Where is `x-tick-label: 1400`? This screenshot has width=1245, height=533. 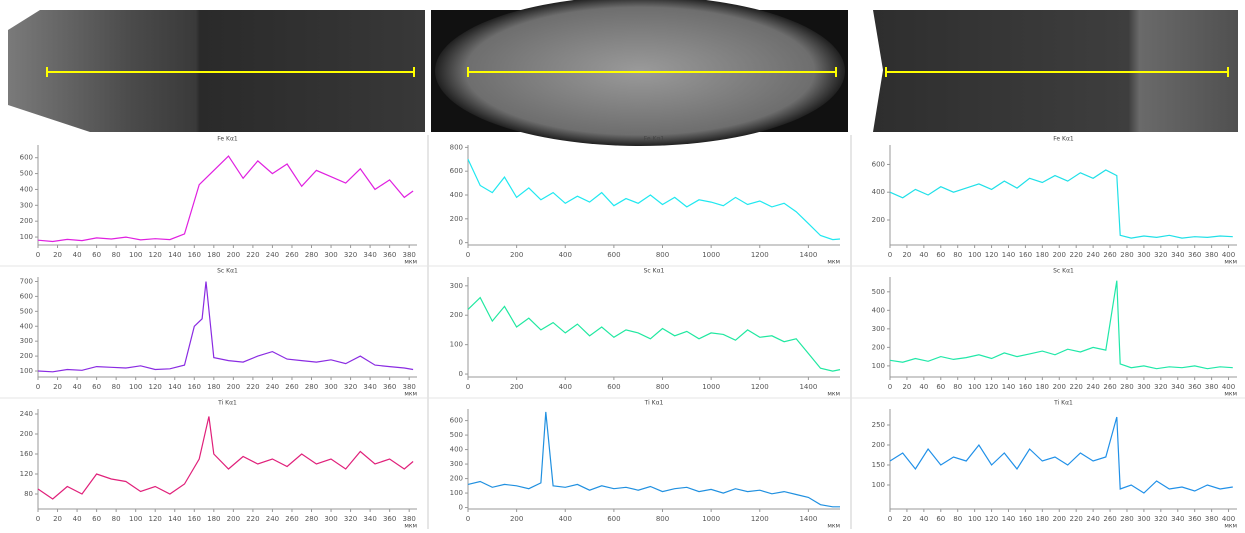 x-tick-label: 1400 is located at coordinates (808, 519).